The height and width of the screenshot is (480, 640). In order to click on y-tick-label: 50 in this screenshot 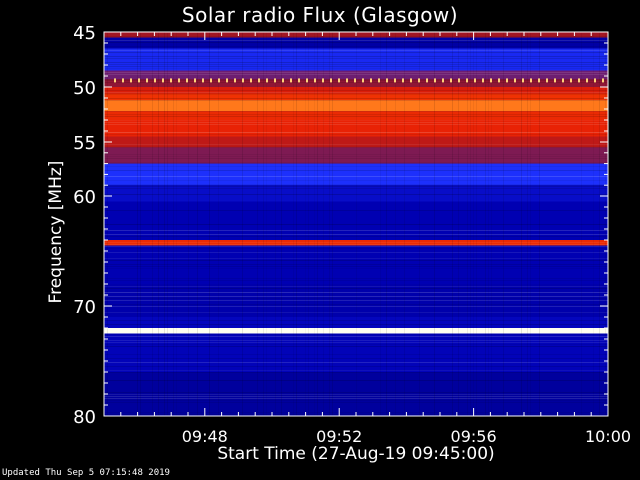, I will do `click(84, 88)`.